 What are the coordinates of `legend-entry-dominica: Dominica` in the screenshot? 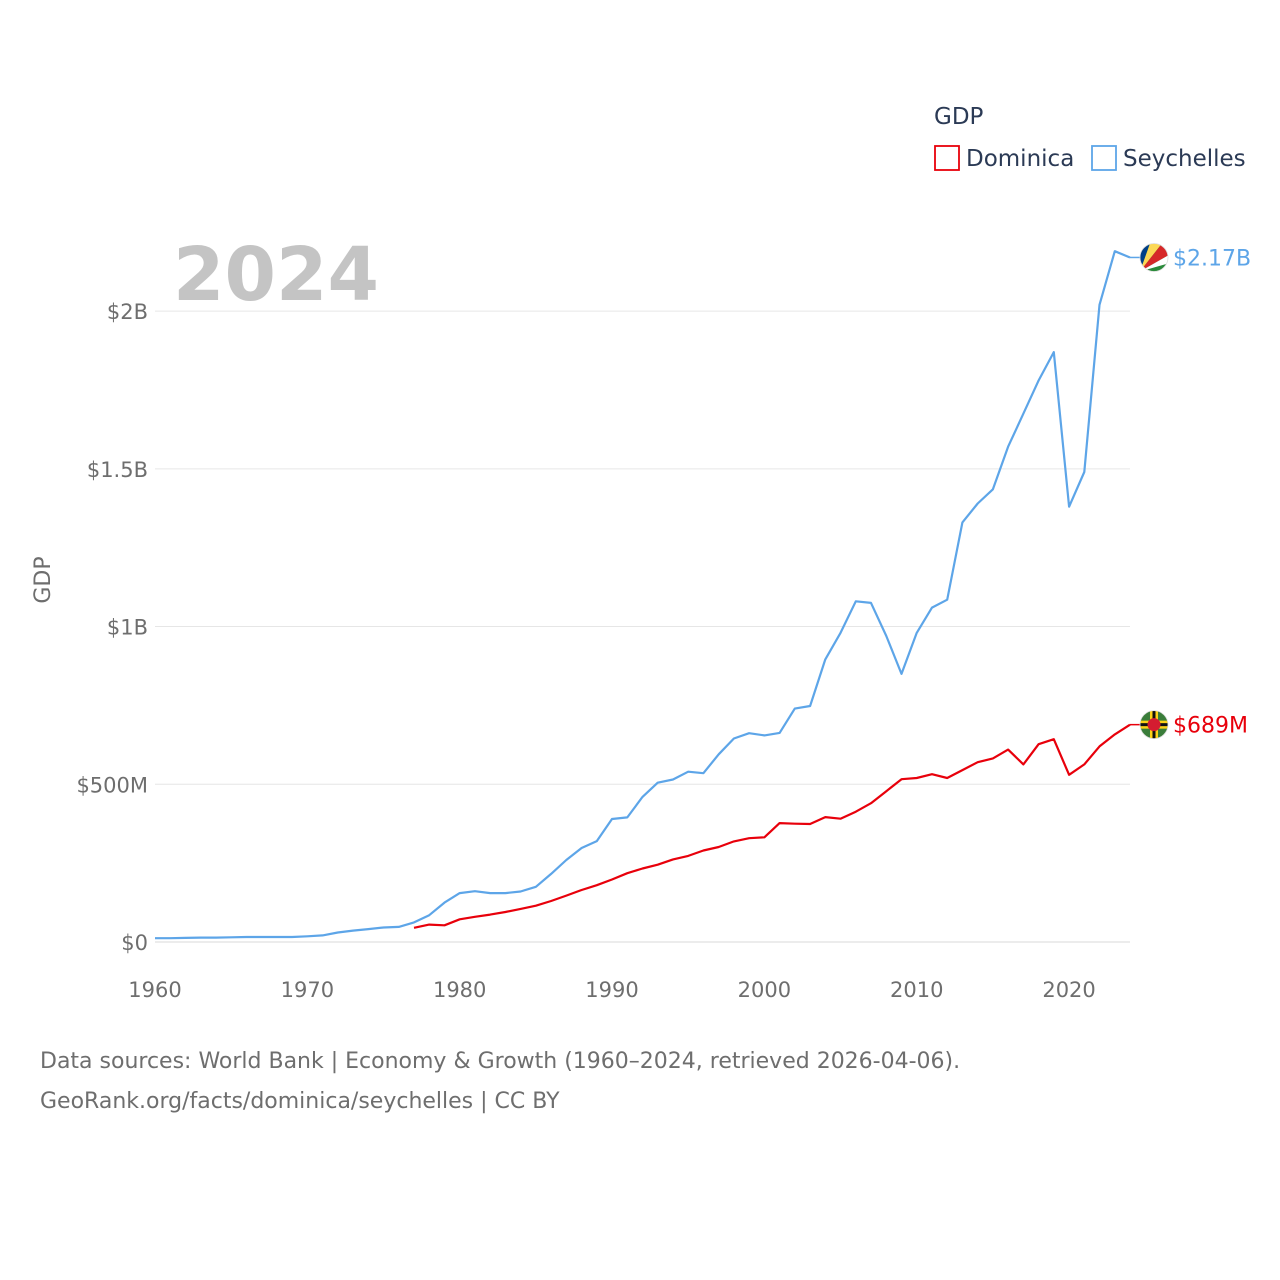 It's located at (1004, 158).